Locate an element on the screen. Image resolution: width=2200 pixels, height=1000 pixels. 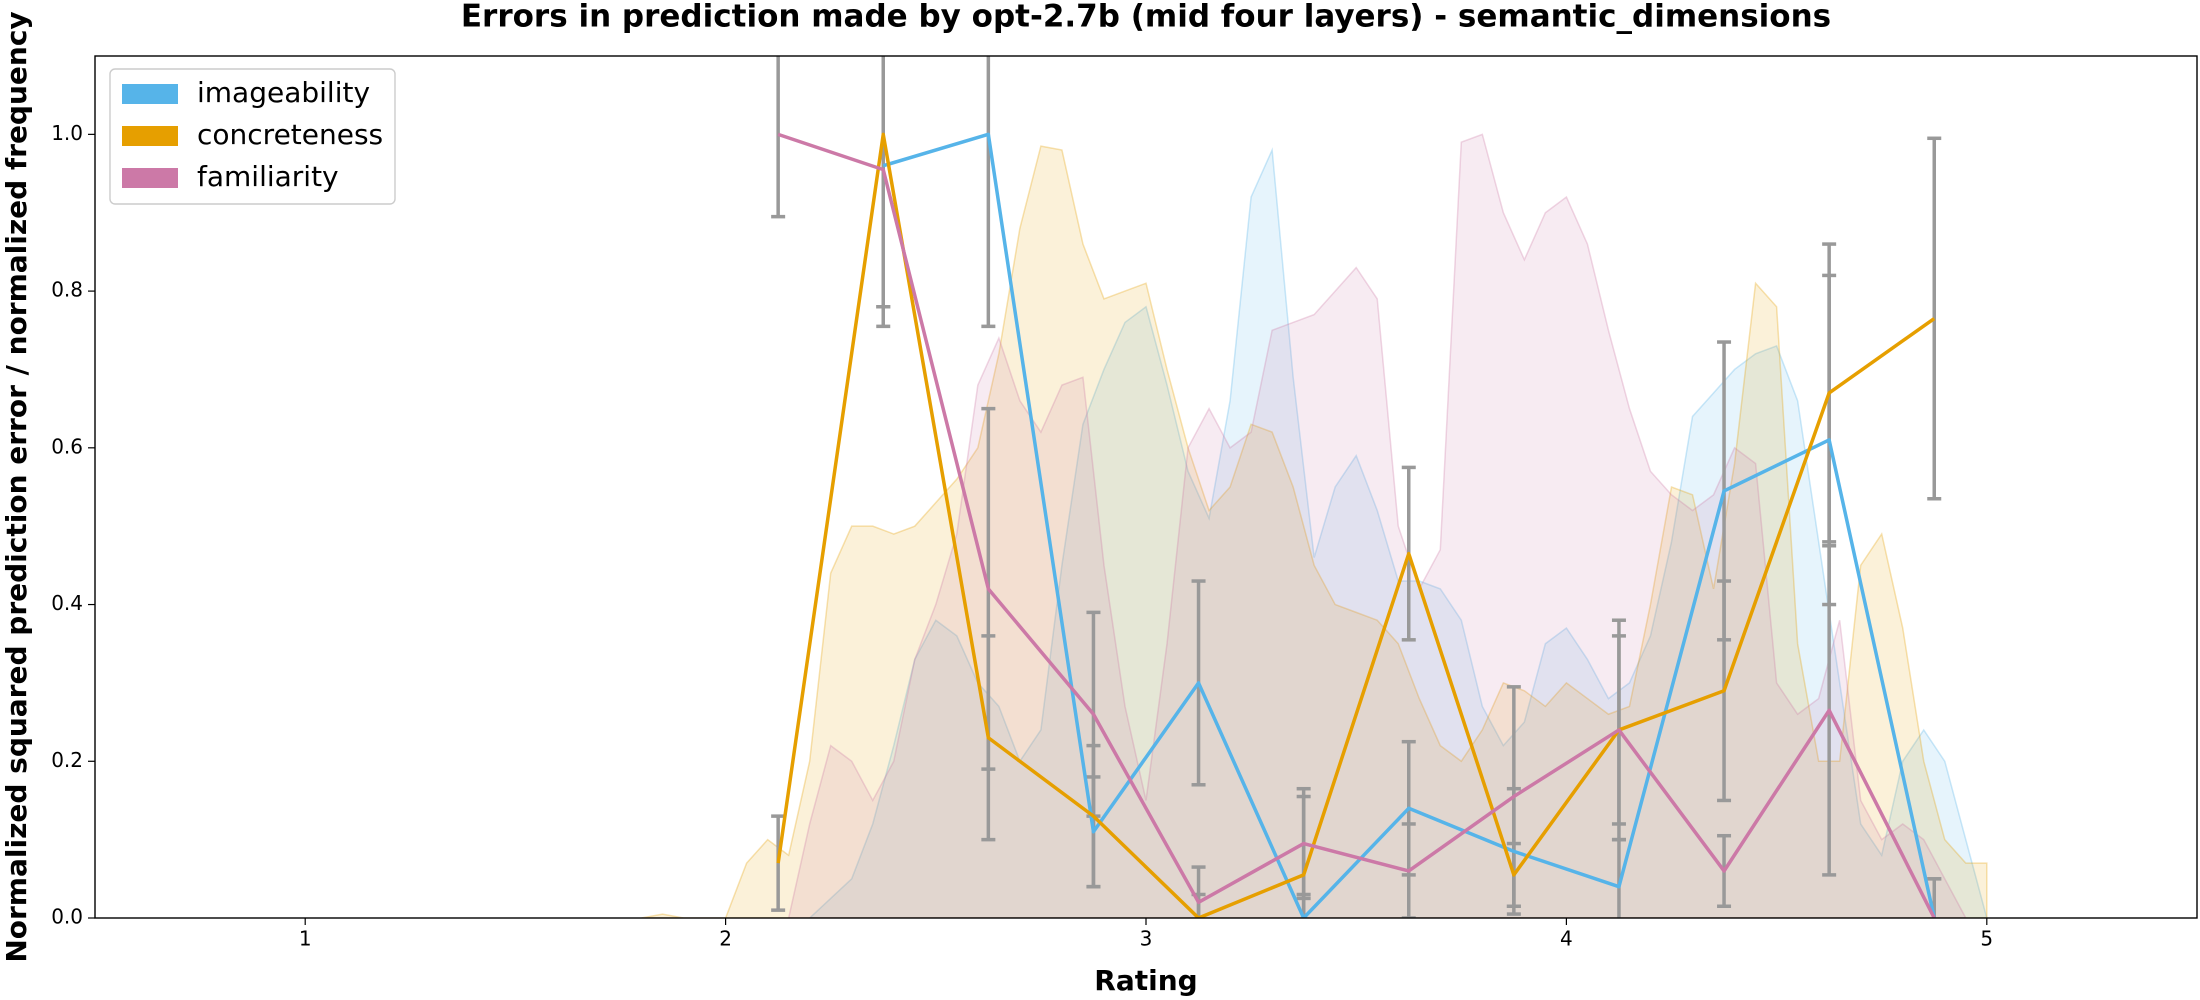
x-axis-label: Rating is located at coordinates (1145, 980).